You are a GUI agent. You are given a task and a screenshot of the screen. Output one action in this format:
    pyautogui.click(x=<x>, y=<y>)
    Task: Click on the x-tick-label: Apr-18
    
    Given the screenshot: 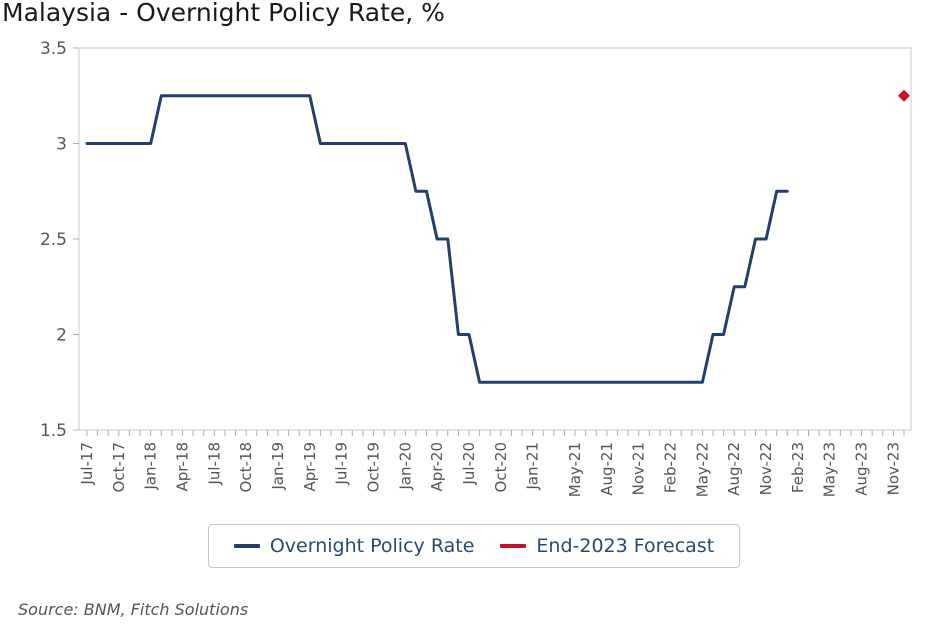 What is the action you would take?
    pyautogui.click(x=182, y=467)
    